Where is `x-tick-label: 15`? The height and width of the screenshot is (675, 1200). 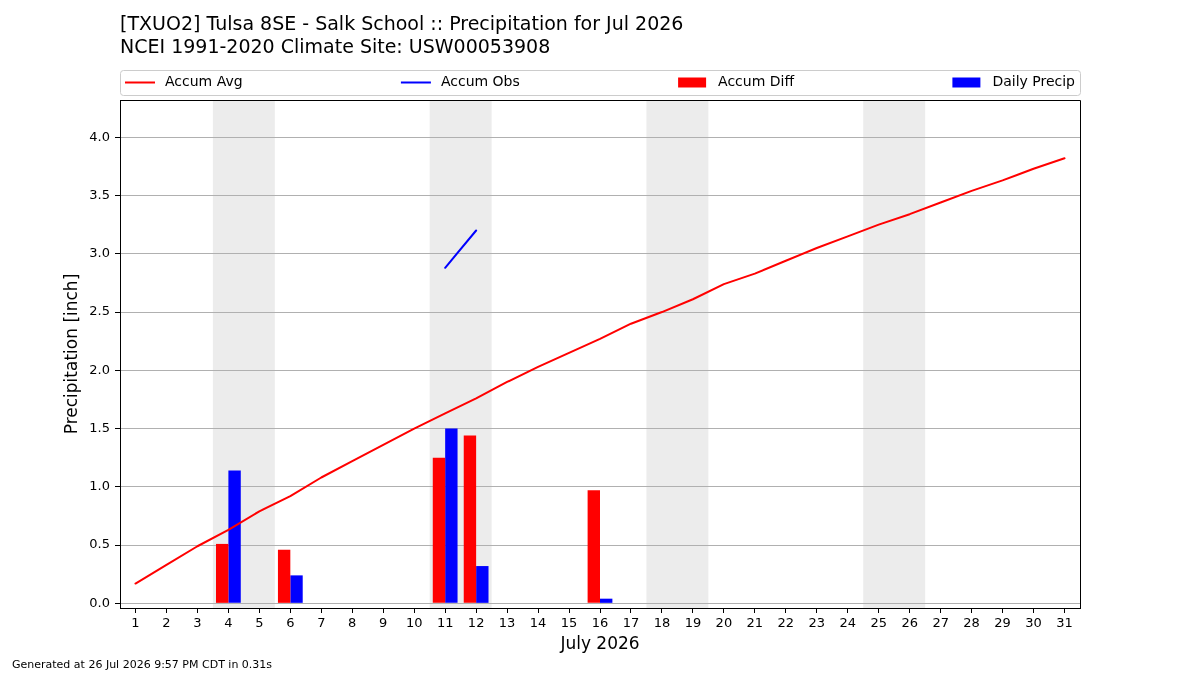 x-tick-label: 15 is located at coordinates (569, 623).